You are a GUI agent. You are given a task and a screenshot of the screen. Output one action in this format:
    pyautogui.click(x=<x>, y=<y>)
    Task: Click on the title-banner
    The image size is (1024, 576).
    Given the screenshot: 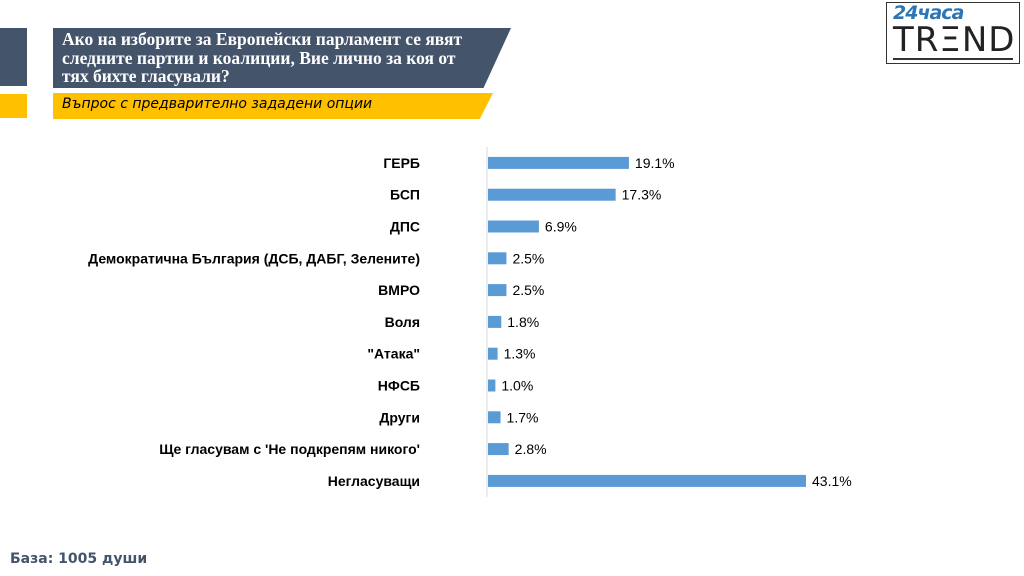 What is the action you would take?
    pyautogui.click(x=282, y=58)
    